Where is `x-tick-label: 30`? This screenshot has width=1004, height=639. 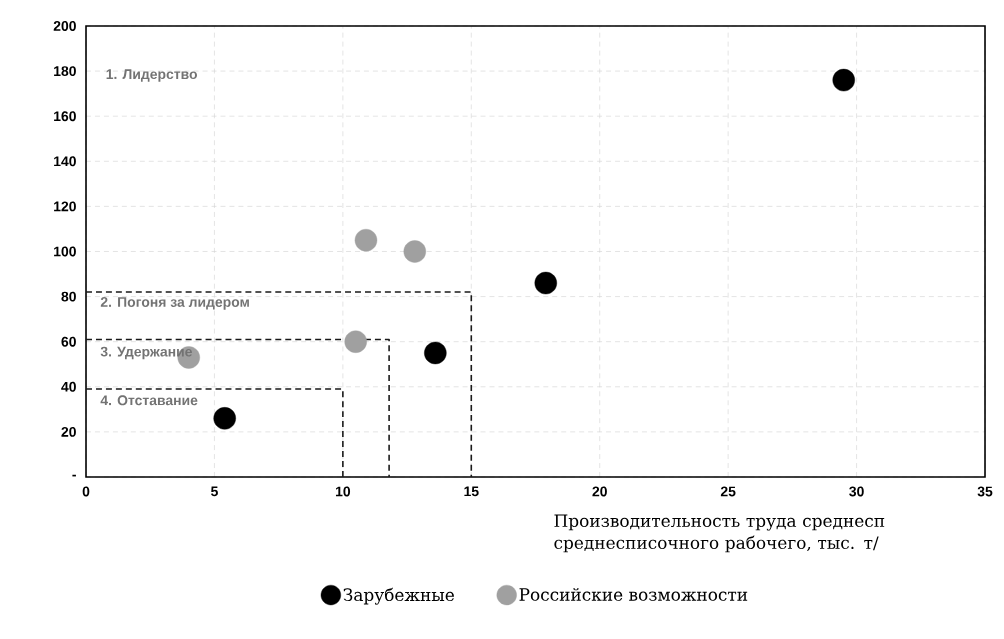
x-tick-label: 30 is located at coordinates (856, 491).